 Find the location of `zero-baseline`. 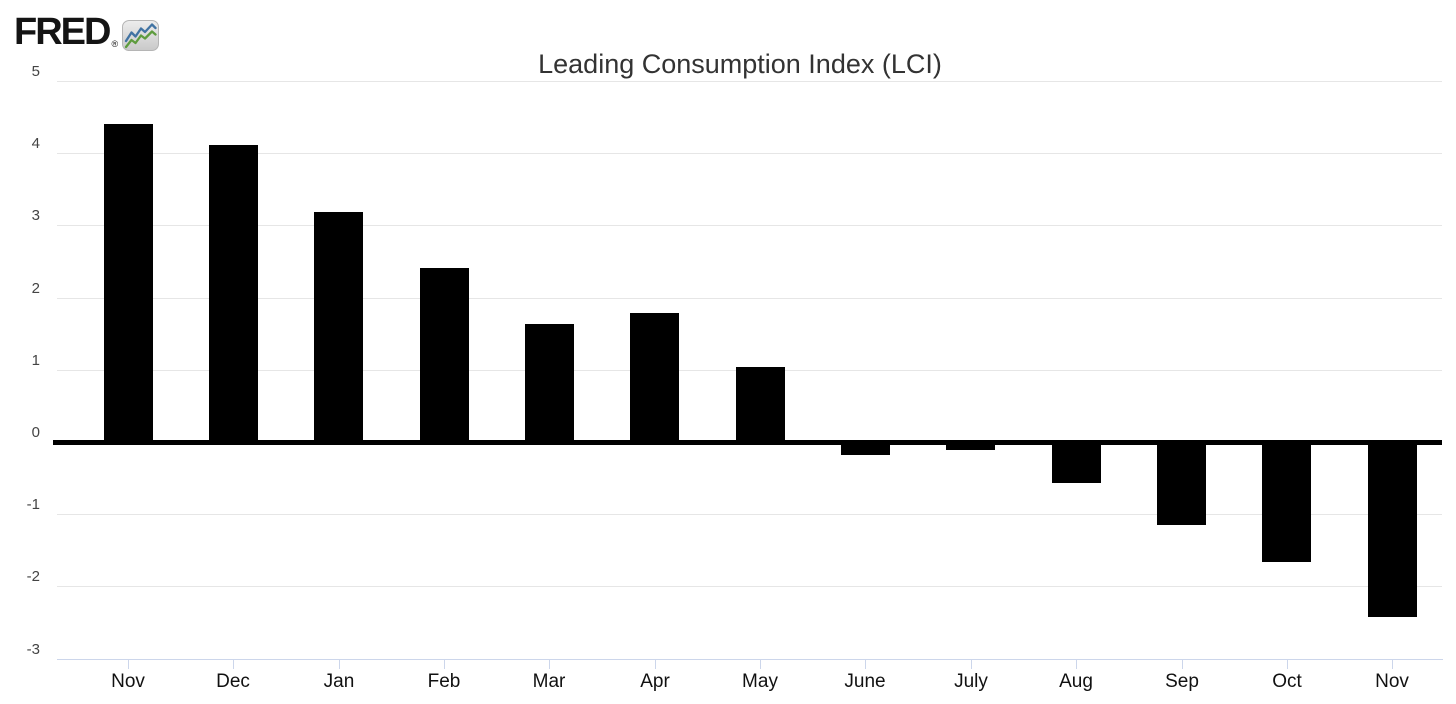

zero-baseline is located at coordinates (747, 442).